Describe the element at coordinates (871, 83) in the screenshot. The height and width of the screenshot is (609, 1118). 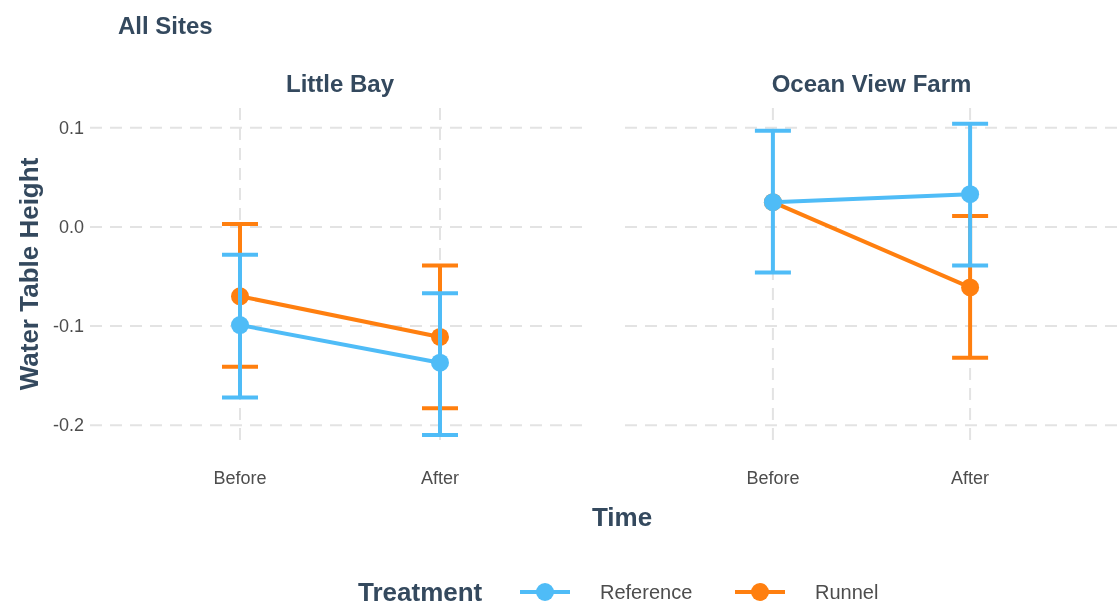
I see `chart-subtitle: Ocean View Farm` at that location.